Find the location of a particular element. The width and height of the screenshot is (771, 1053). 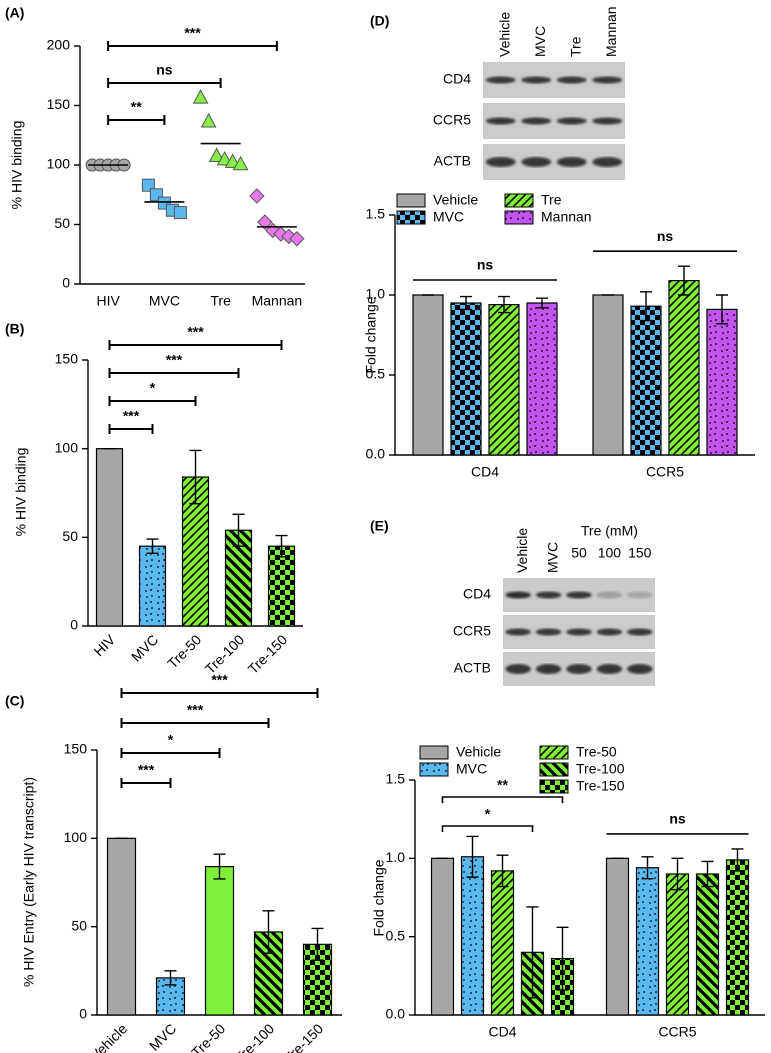

y-axis-label: % HIV binding is located at coordinates (17, 165).